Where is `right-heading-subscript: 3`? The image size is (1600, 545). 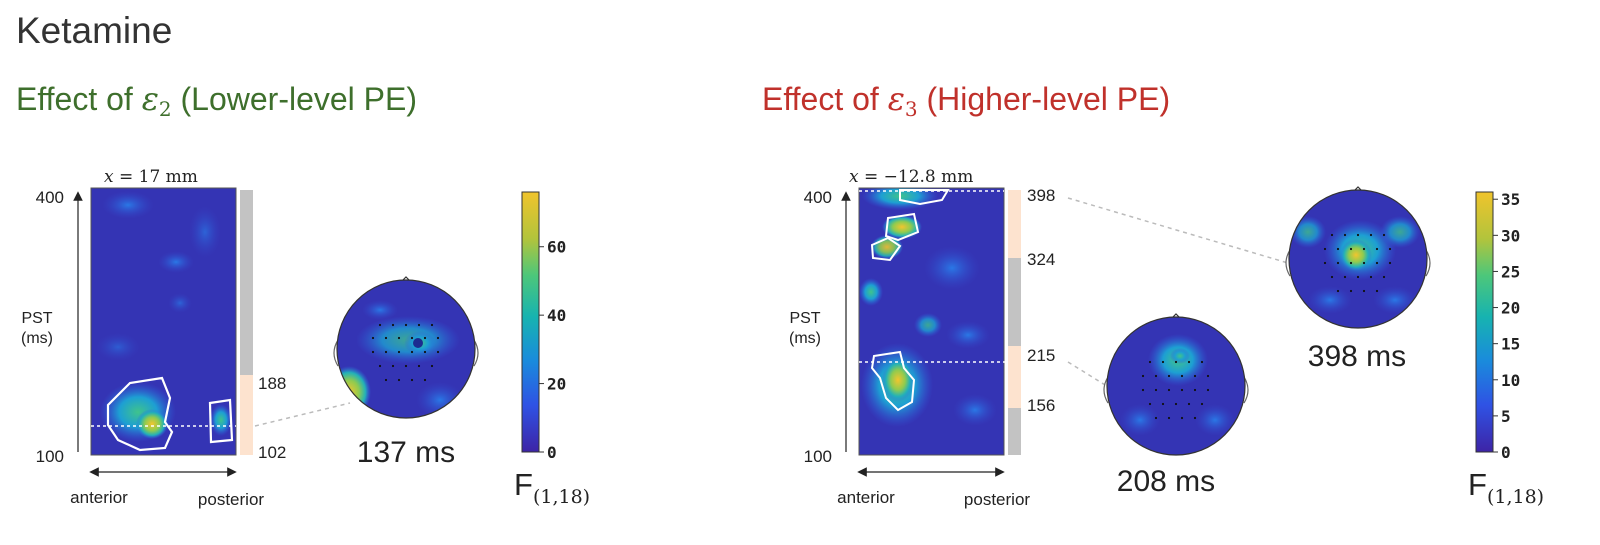
right-heading-subscript: 3 is located at coordinates (911, 109).